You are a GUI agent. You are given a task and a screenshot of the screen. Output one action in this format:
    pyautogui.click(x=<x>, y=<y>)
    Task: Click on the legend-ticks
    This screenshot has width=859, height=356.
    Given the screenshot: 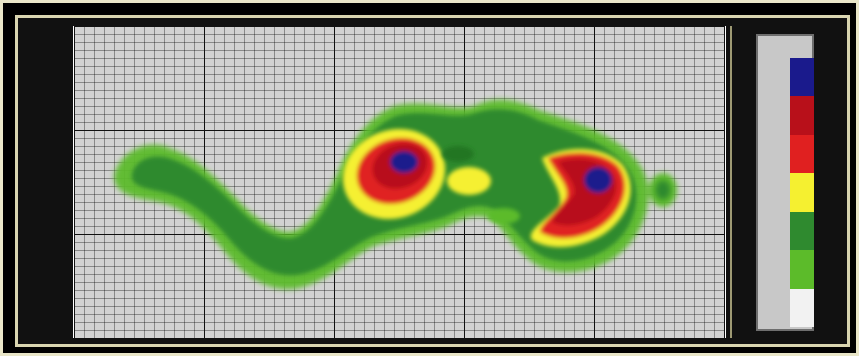 What is the action you would take?
    pyautogui.click(x=774, y=192)
    